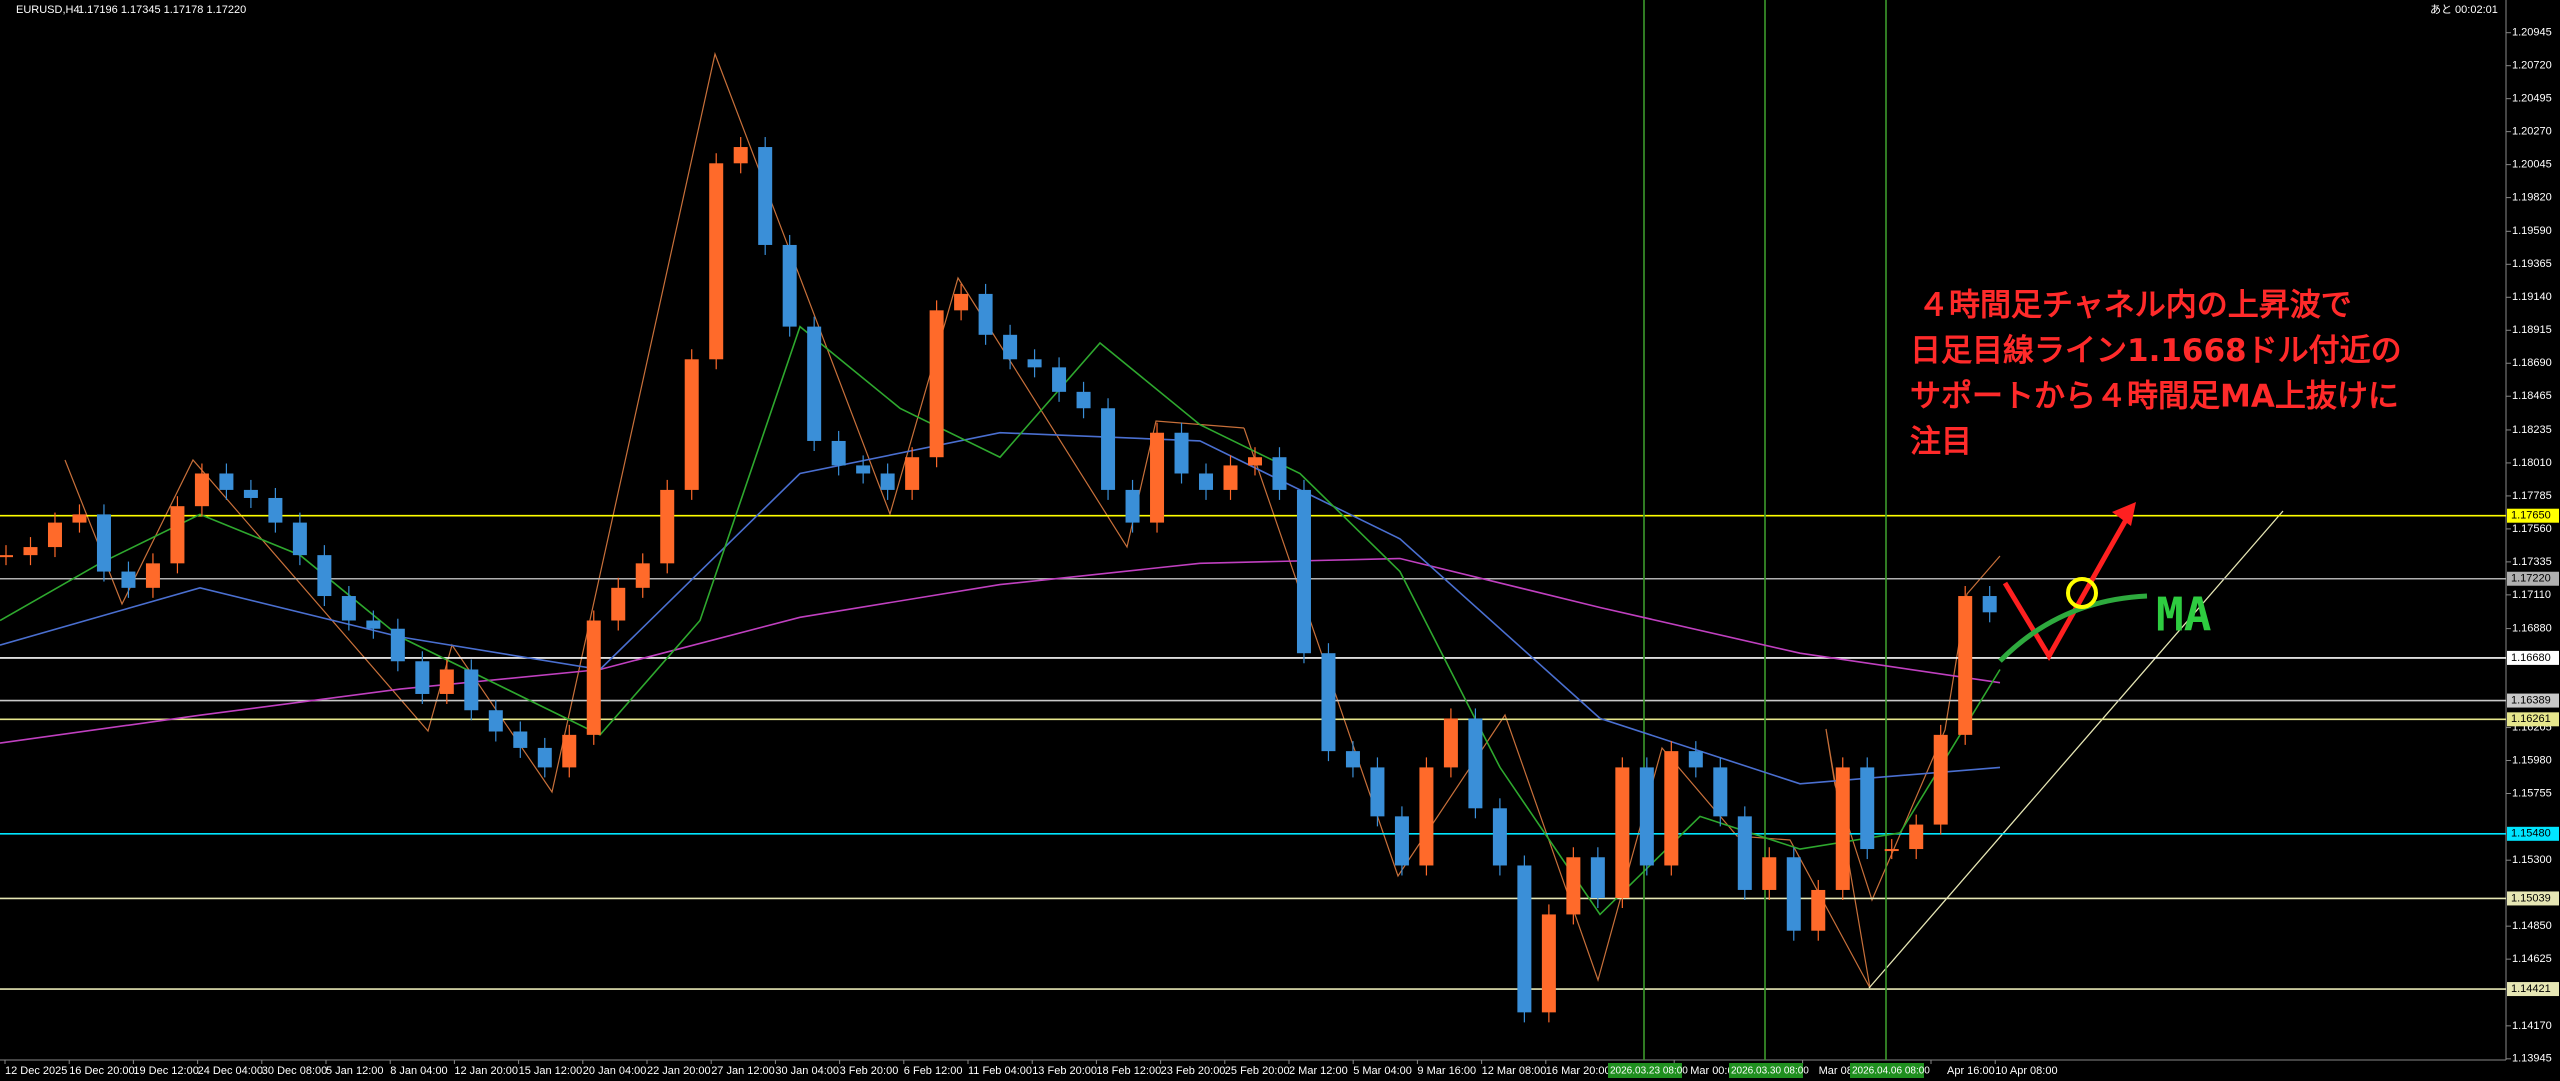  I want to click on x-tick-label: 16 Mar 20:00, so click(1578, 1071).